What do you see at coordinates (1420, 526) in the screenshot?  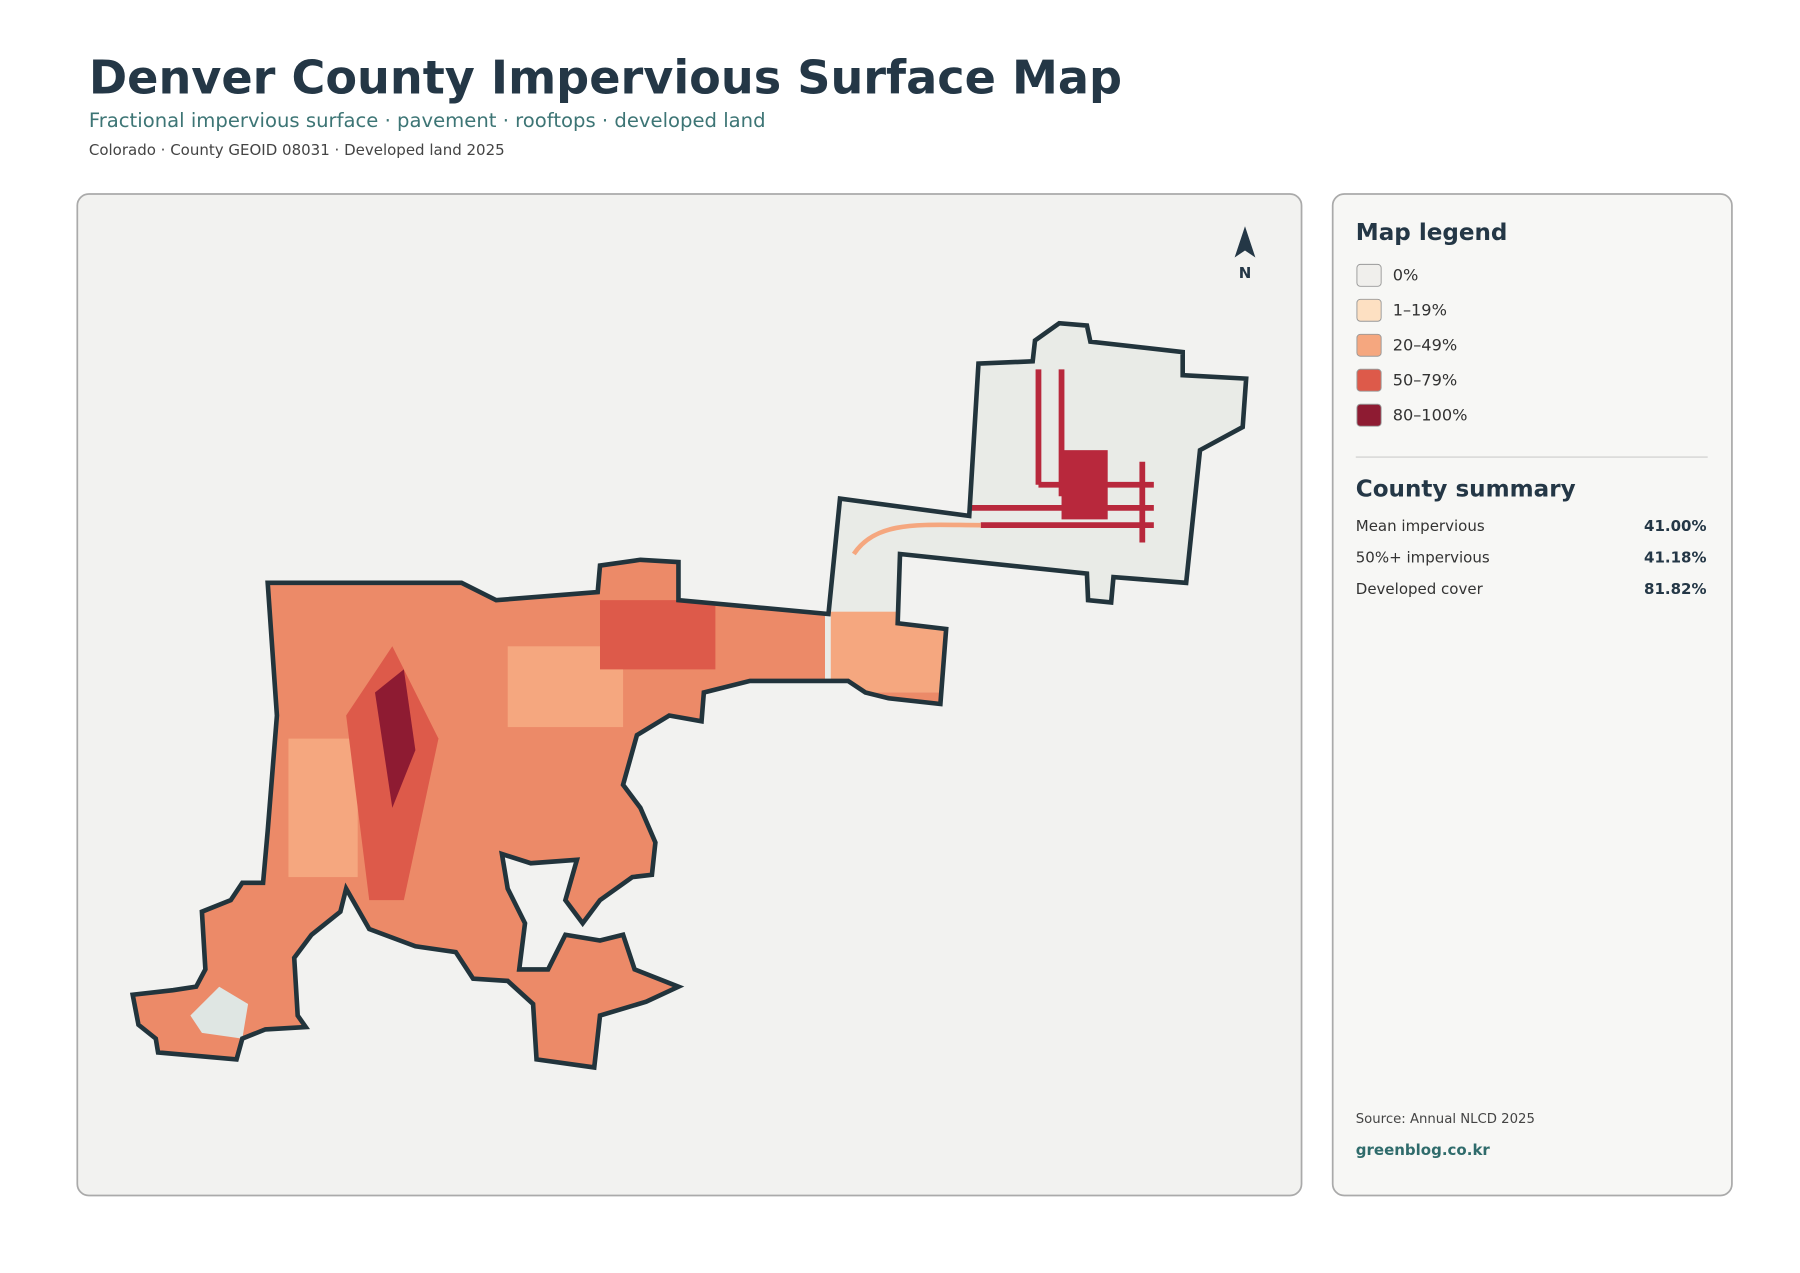 I see `summary-label: Mean impervious` at bounding box center [1420, 526].